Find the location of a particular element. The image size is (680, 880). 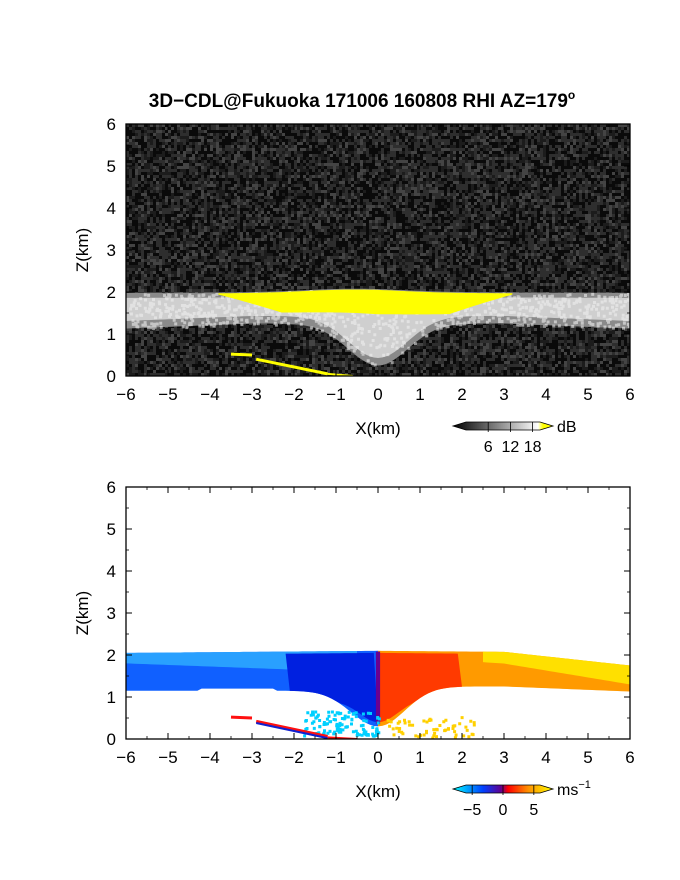

reflectivity-y-tick-label: 0 is located at coordinates (111, 376).